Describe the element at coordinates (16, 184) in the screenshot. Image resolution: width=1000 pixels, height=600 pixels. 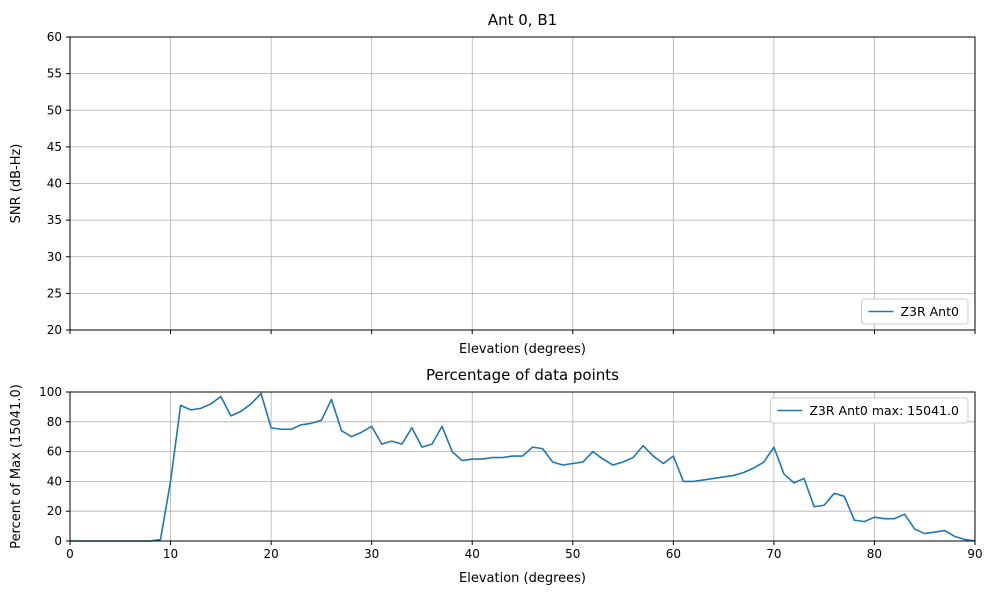
I see `y-axis-label: SNR (dB-Hz)` at that location.